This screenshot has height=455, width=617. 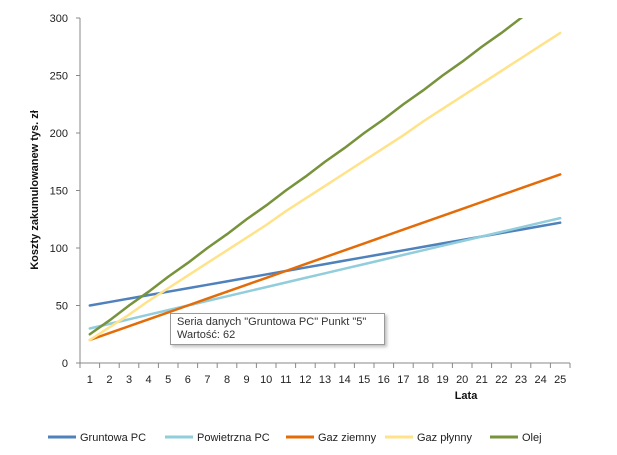 What do you see at coordinates (62, 307) in the screenshot?
I see `y-tick-label: 50` at bounding box center [62, 307].